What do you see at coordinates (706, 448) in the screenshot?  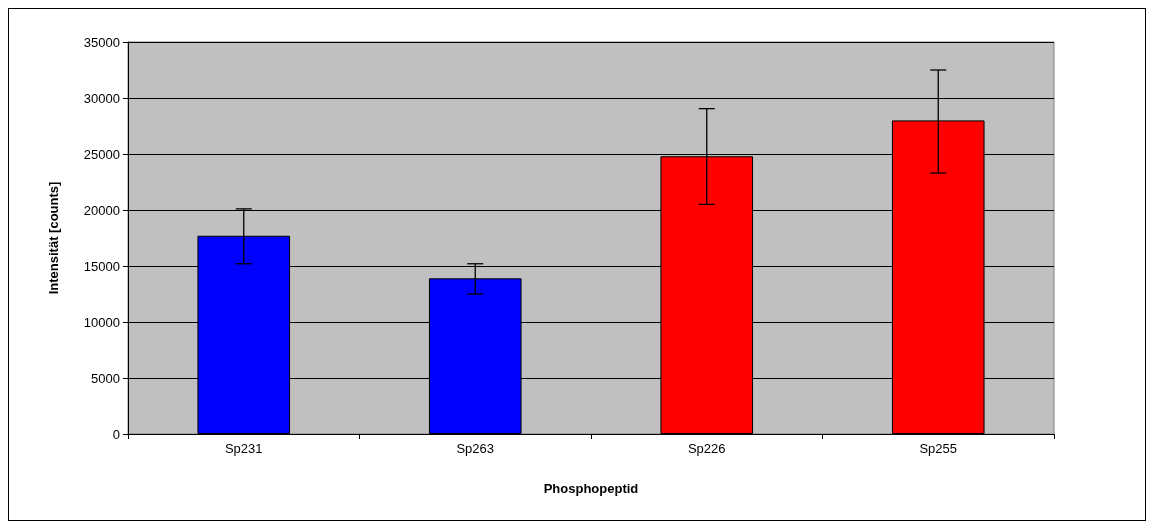 I see `x-tick-label: Sp226` at bounding box center [706, 448].